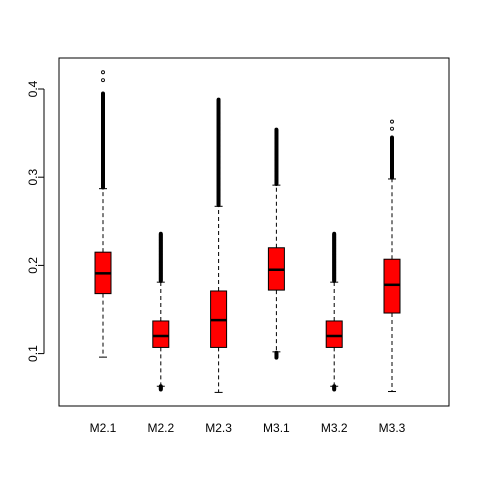 This screenshot has width=480, height=480. What do you see at coordinates (276, 428) in the screenshot?
I see `x-tick-label: M3.1` at bounding box center [276, 428].